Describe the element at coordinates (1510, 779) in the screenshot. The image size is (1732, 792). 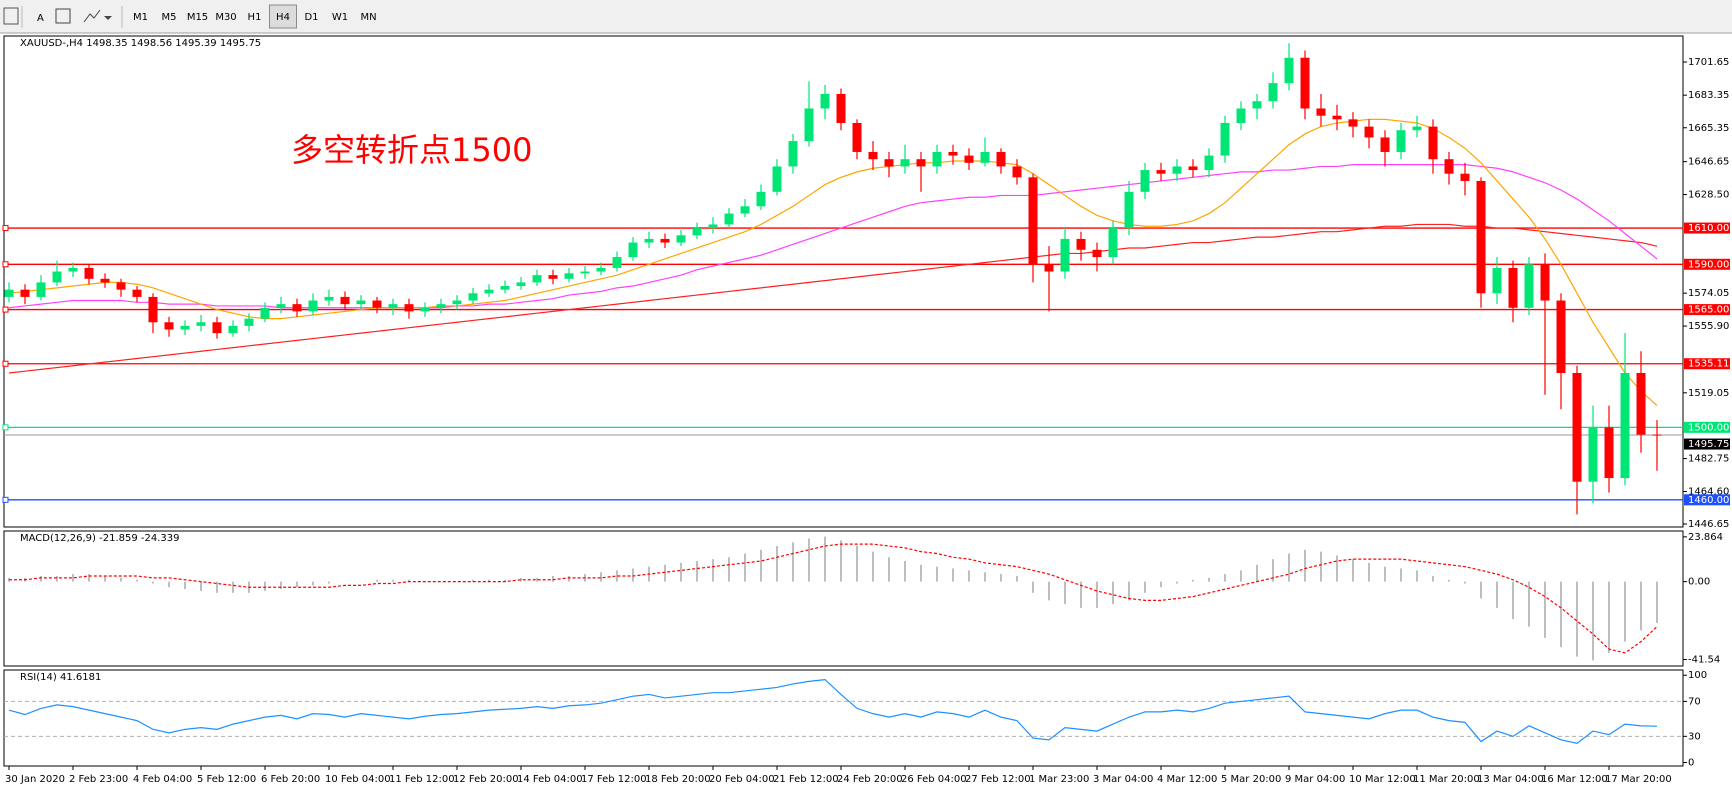
I see `x-tick-label: 13 Mar 04:00` at that location.